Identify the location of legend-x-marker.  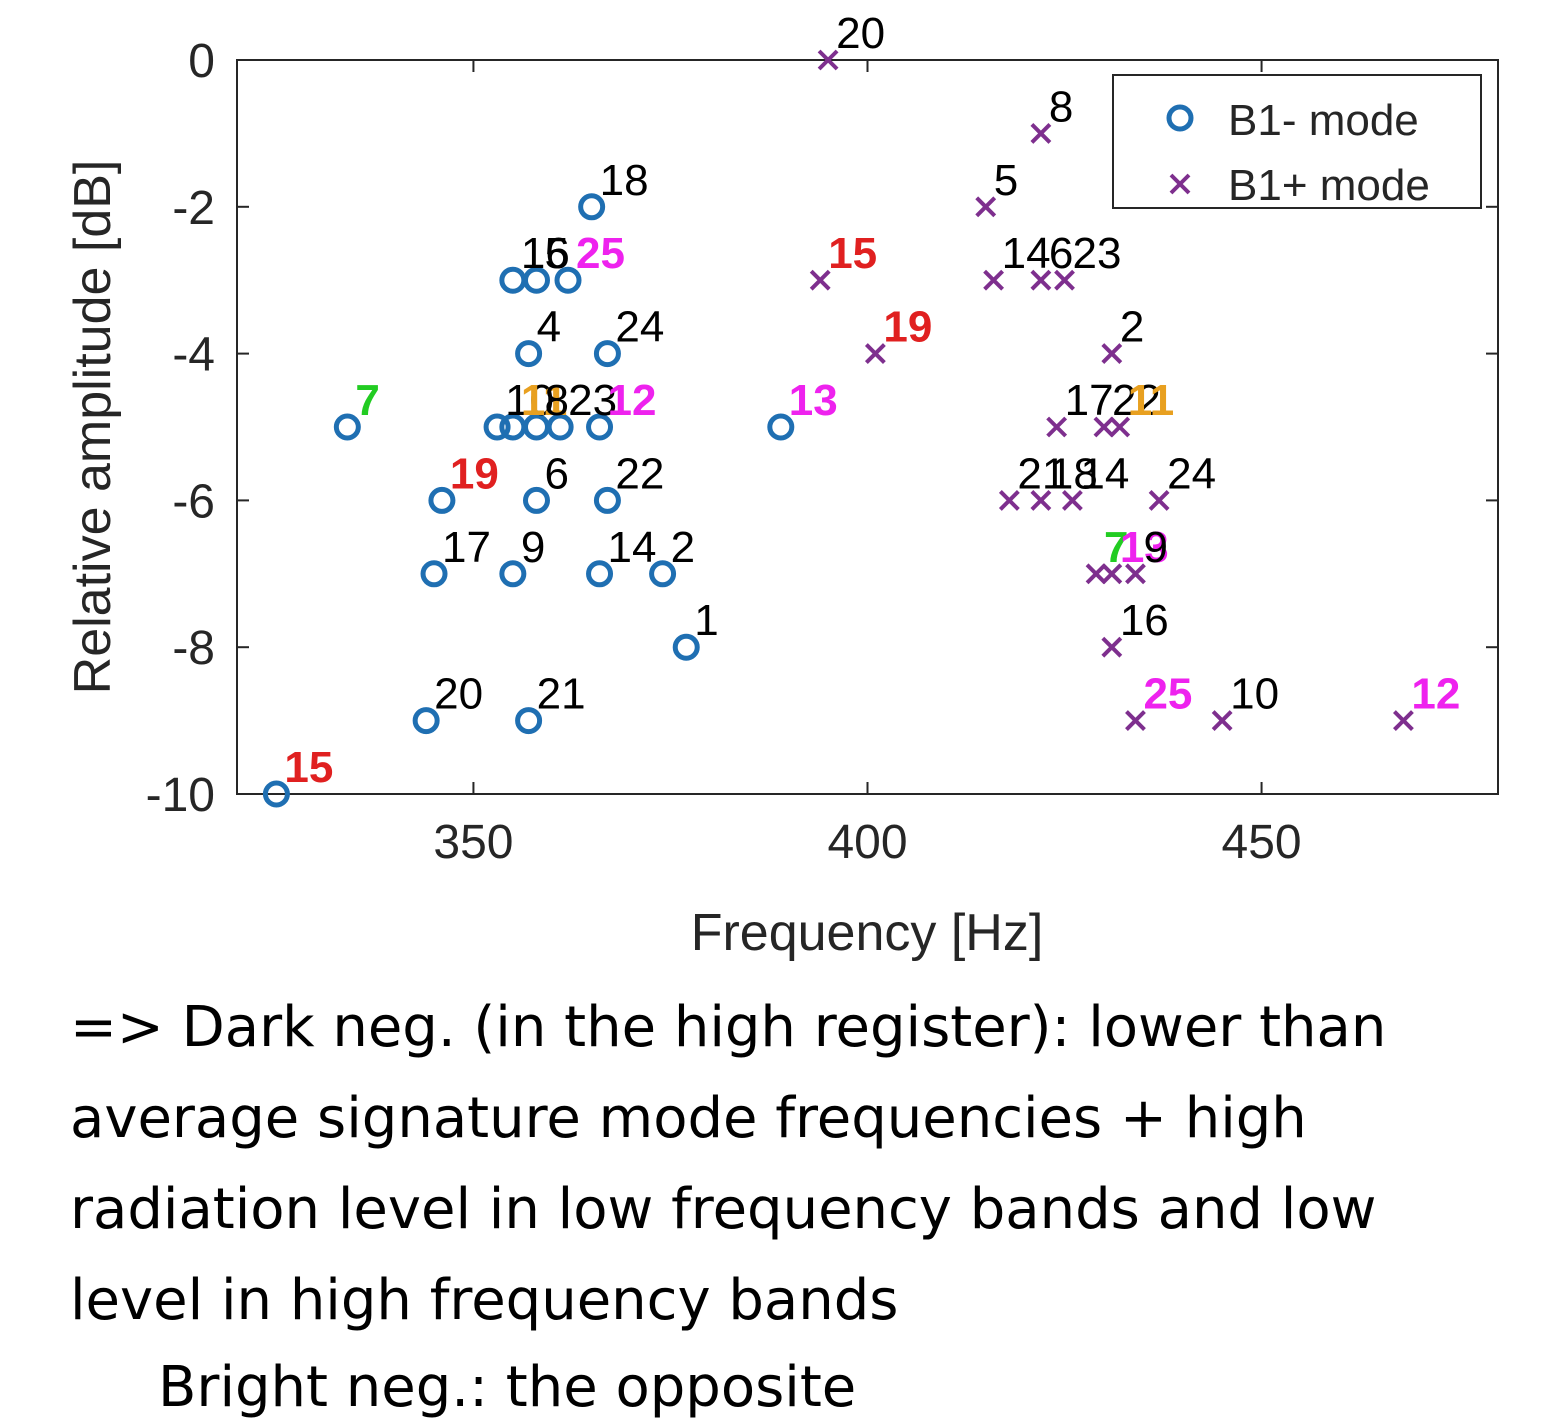
(1180, 184).